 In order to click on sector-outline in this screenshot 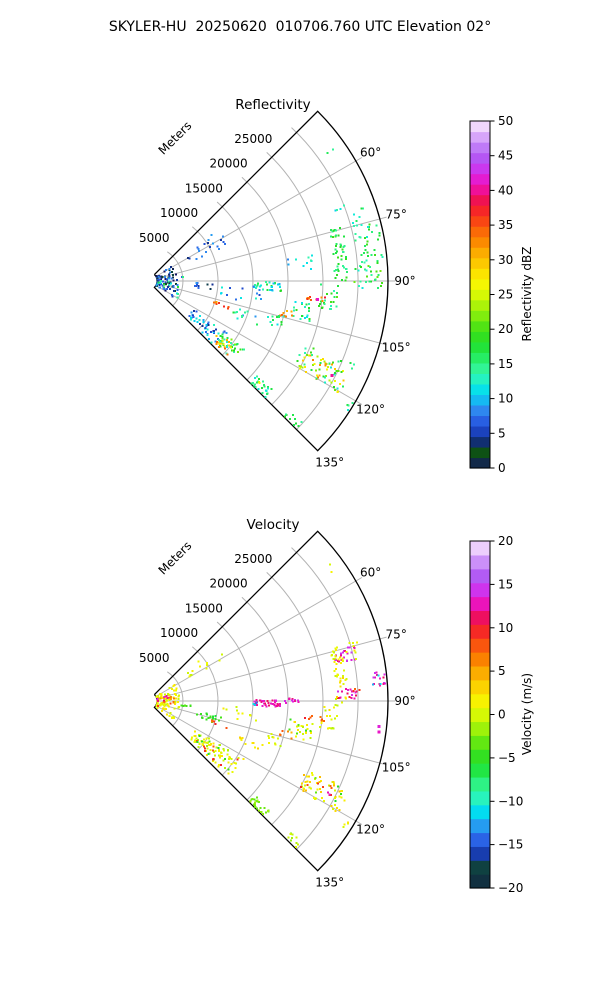, I will do `click(271, 281)`.